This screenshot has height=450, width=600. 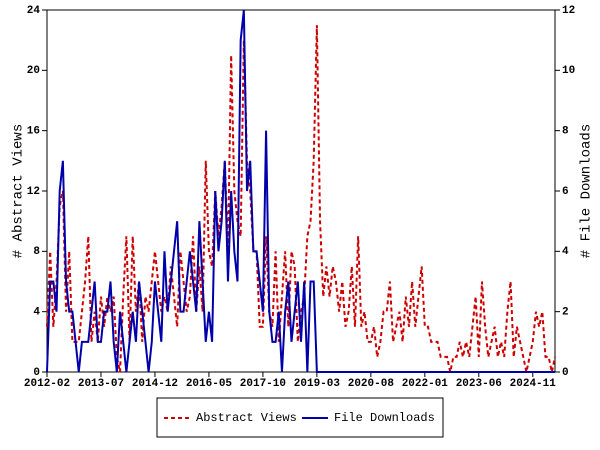 What do you see at coordinates (33, 71) in the screenshot?
I see `y-tick-label: 20` at bounding box center [33, 71].